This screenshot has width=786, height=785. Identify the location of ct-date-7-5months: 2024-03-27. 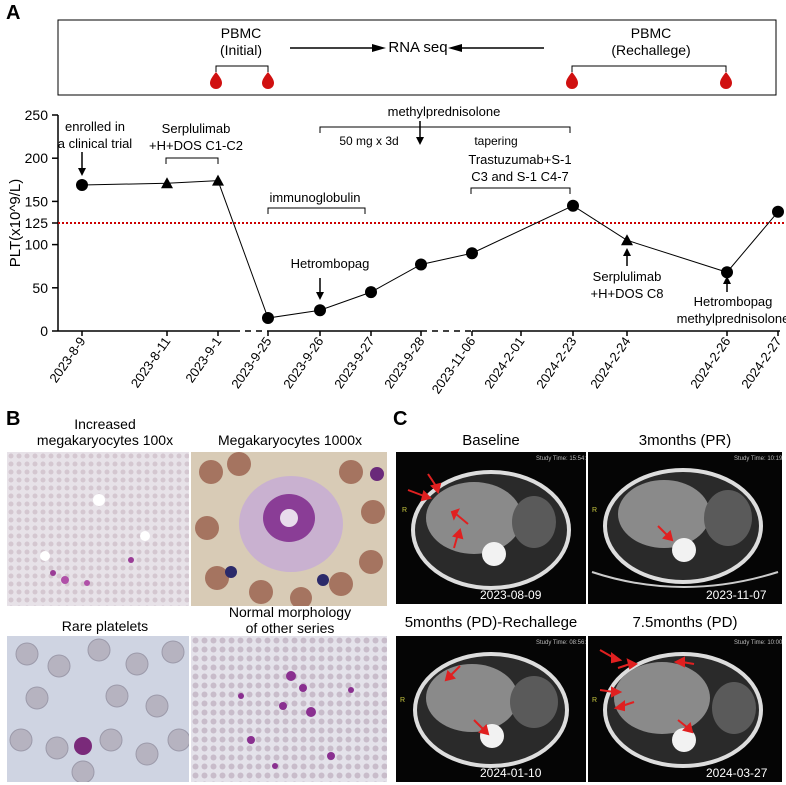
(736, 773).